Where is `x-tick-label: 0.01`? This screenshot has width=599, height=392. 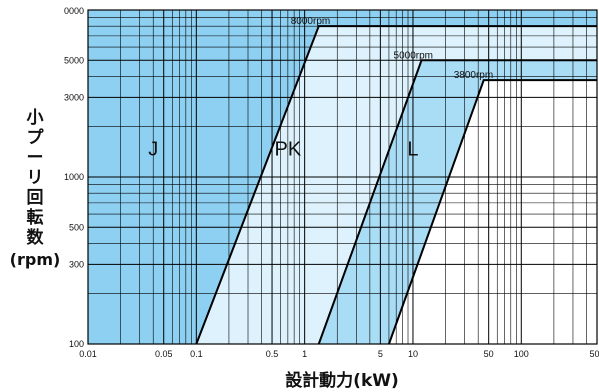
x-tick-label: 0.01 is located at coordinates (88, 354).